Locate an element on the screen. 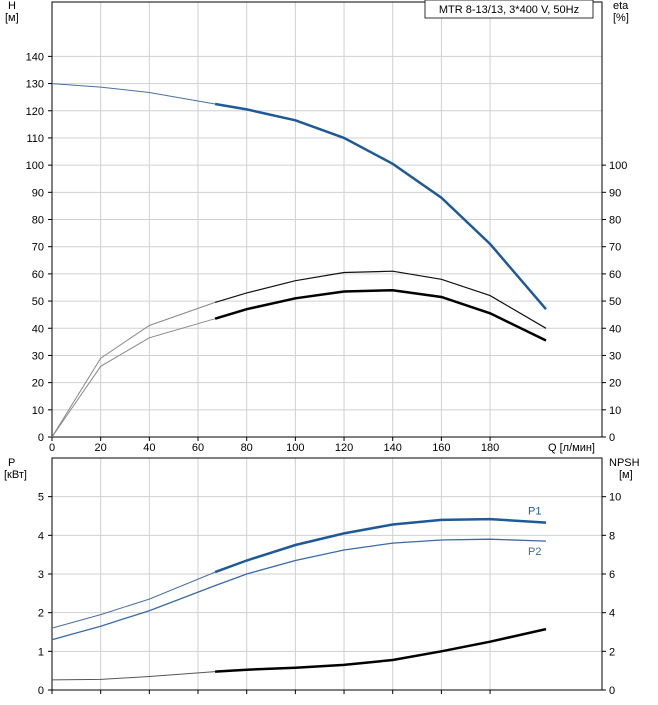 Image resolution: width=658 pixels, height=705 pixels. y-tick-label: 2 is located at coordinates (41, 614).